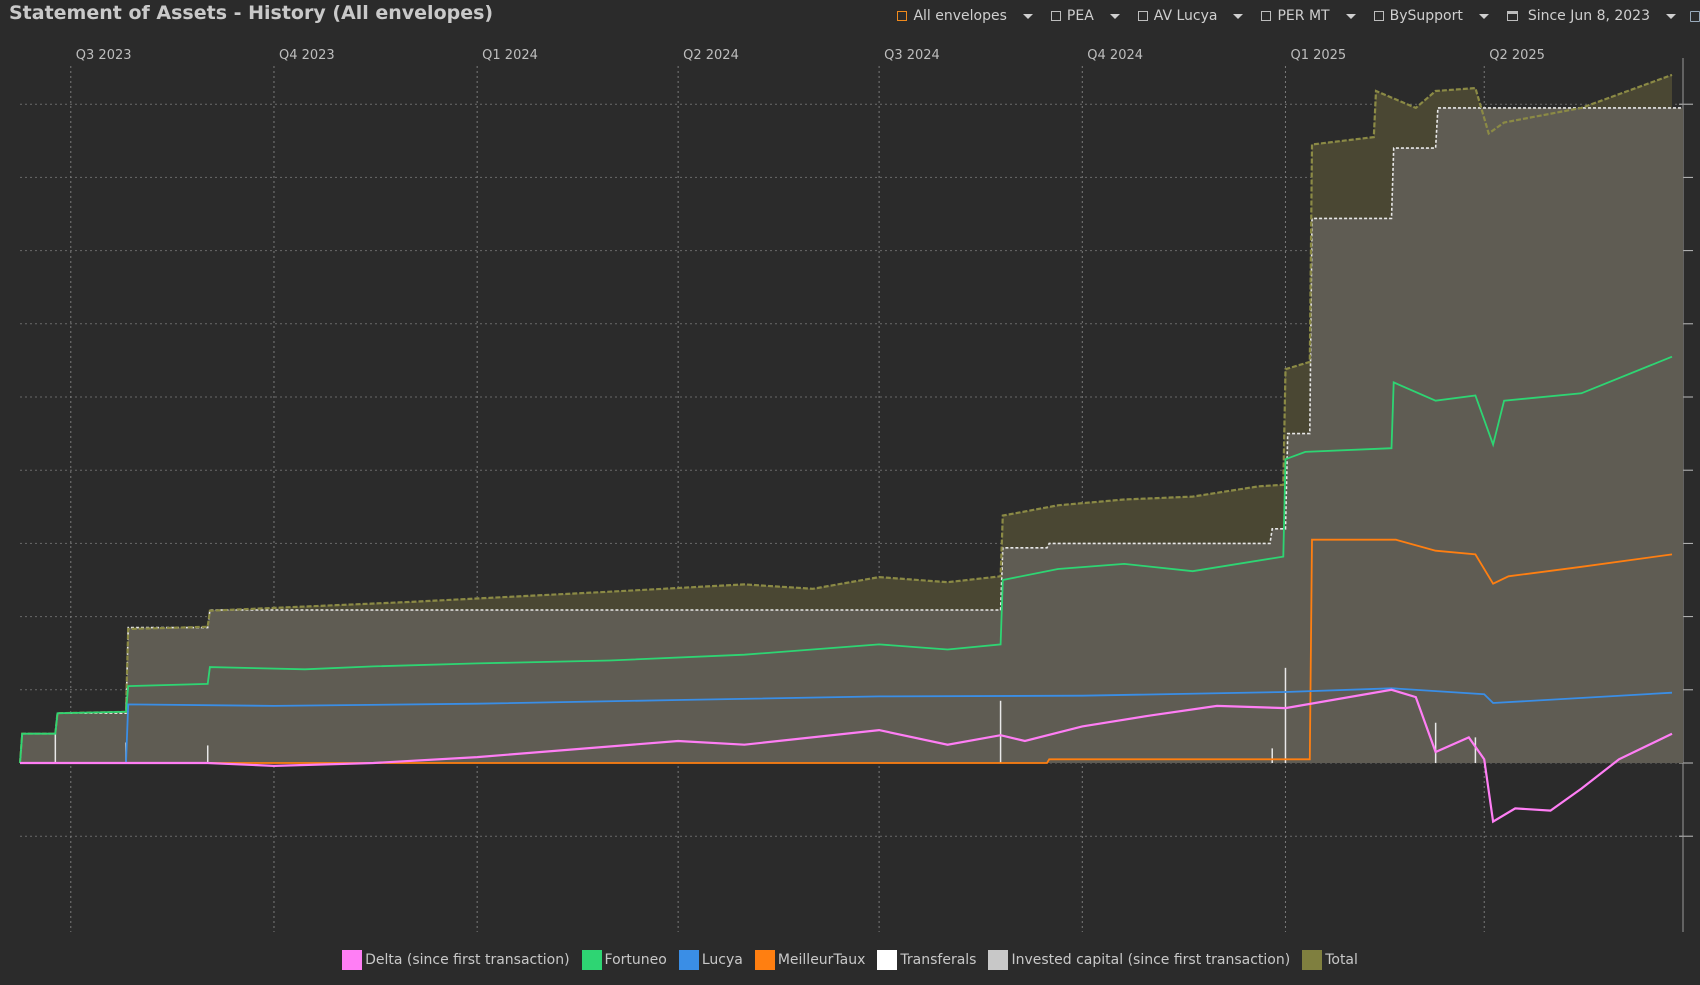 Image resolution: width=1700 pixels, height=985 pixels. What do you see at coordinates (722, 960) in the screenshot?
I see `legend-label: Lucya` at bounding box center [722, 960].